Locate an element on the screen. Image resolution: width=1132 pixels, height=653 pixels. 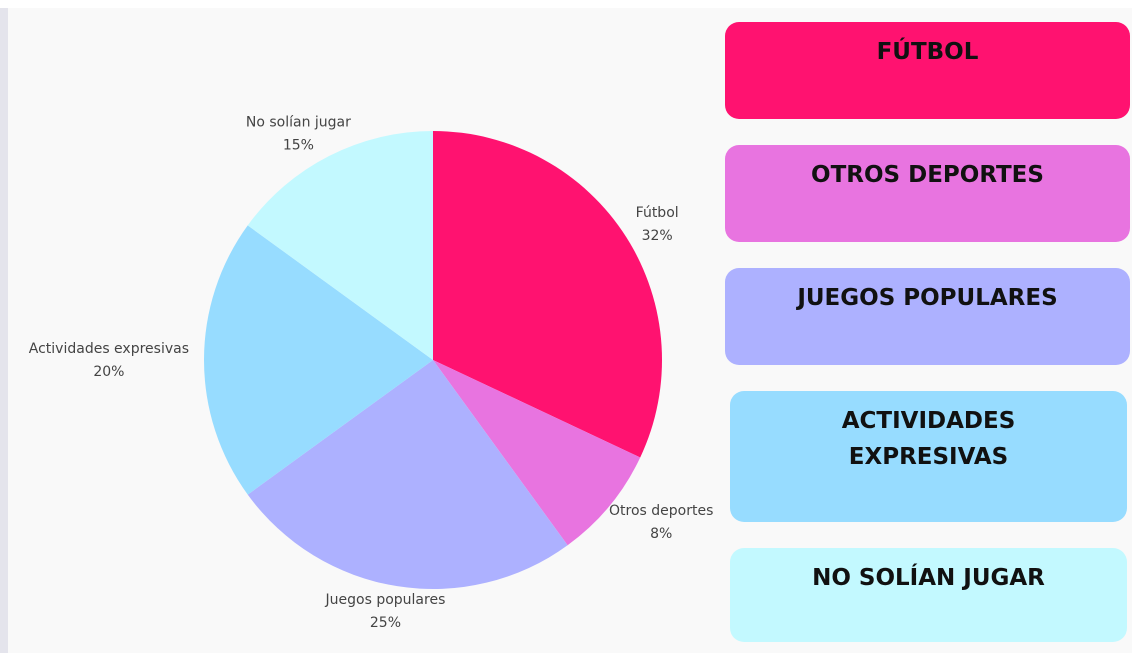
slice-value-label: 20% is located at coordinates (108, 372).